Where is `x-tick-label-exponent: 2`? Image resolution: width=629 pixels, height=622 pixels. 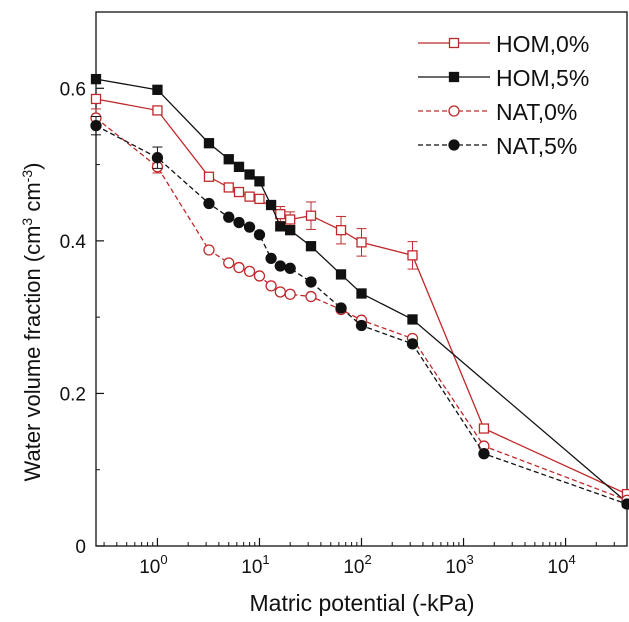 x-tick-label-exponent: 2 is located at coordinates (367, 559).